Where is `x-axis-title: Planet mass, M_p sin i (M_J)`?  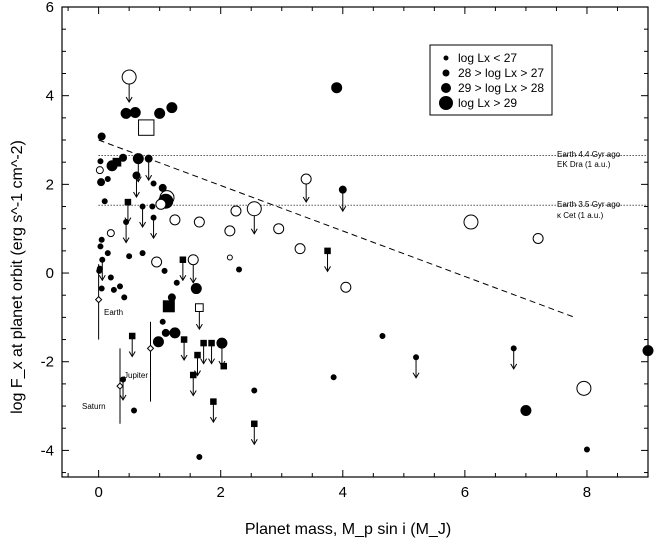
x-axis-title: Planet mass, M_p sin i (M_J) is located at coordinates (348, 529).